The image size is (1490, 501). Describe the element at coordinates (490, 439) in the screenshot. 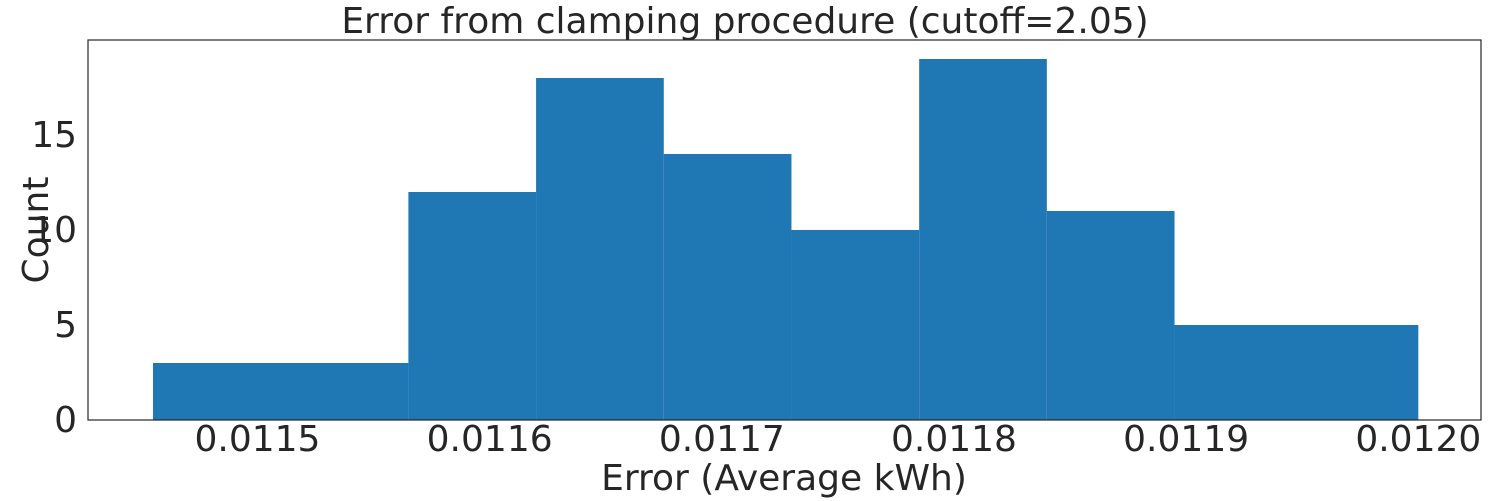

I see `x-tick-label: 0.0116` at that location.